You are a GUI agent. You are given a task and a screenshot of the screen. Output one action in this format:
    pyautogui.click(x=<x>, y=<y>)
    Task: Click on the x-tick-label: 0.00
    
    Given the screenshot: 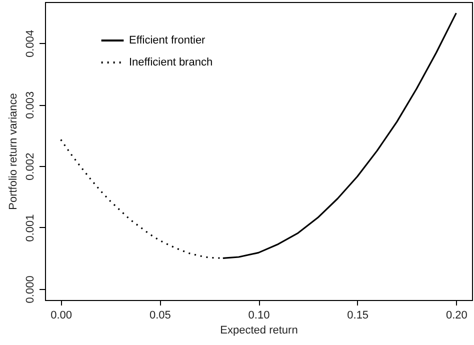 What is the action you would take?
    pyautogui.click(x=61, y=316)
    